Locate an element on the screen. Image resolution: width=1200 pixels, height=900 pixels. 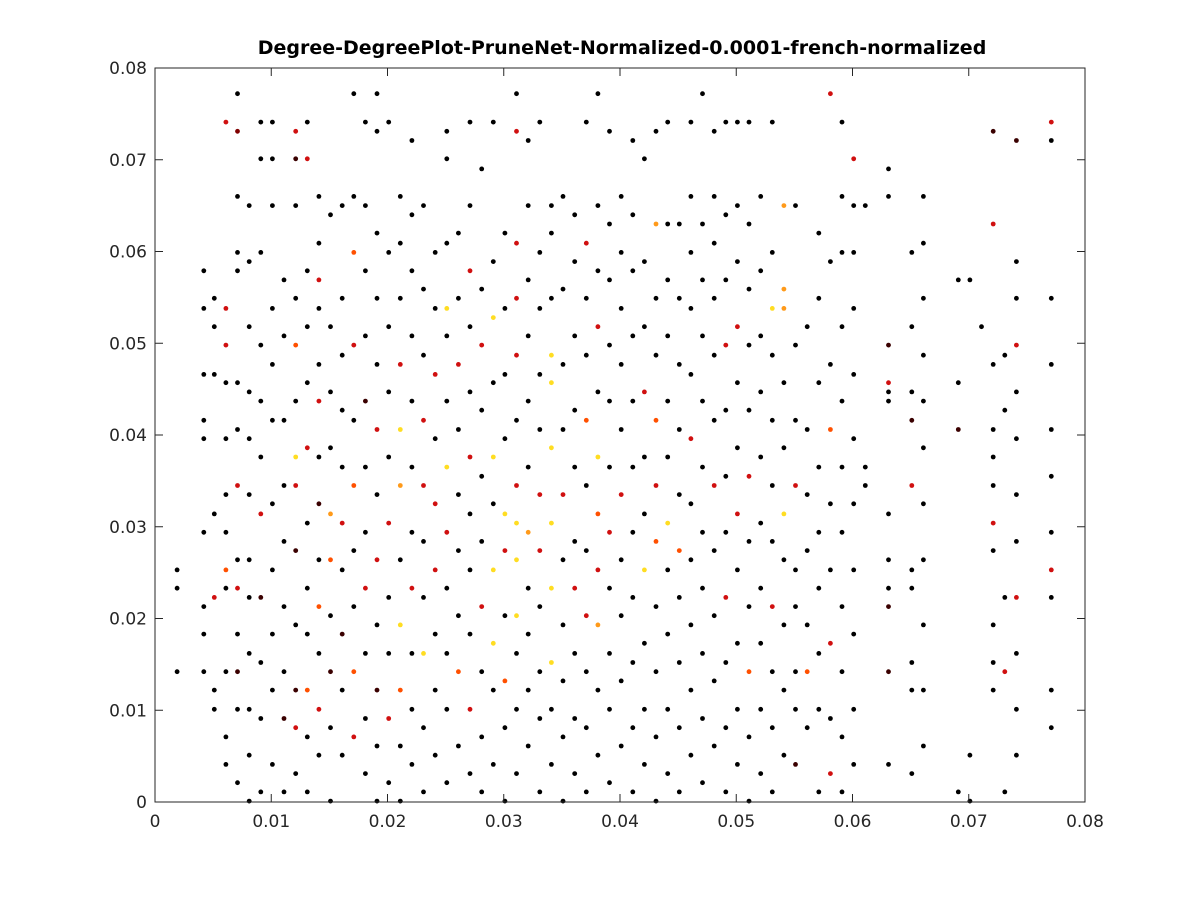
y-tick-label: 0.03 is located at coordinates (128, 528).